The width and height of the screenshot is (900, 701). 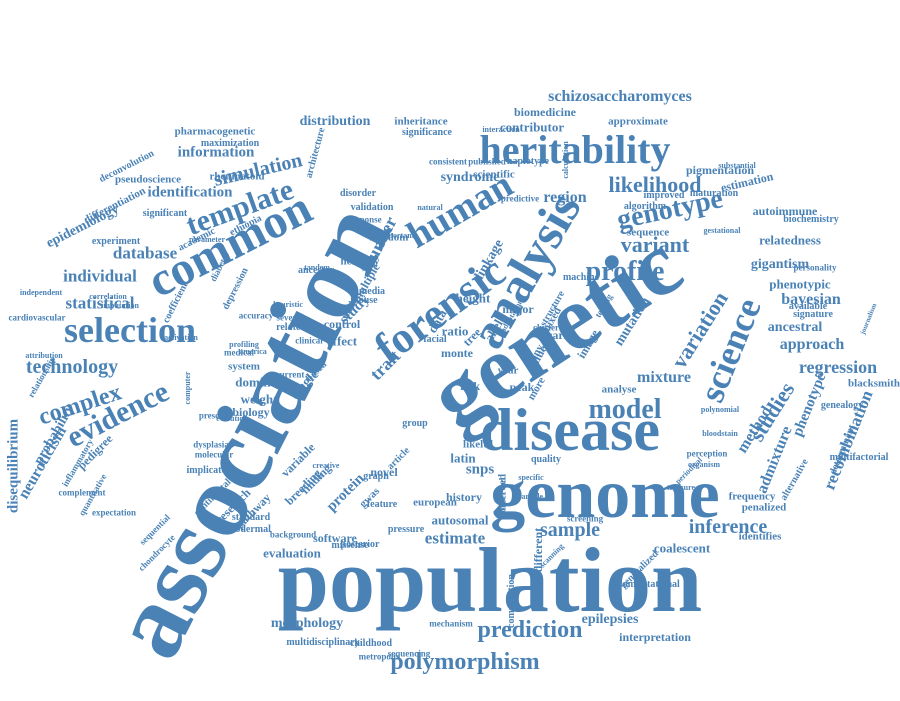 I want to click on cloud-word: media, so click(x=372, y=291).